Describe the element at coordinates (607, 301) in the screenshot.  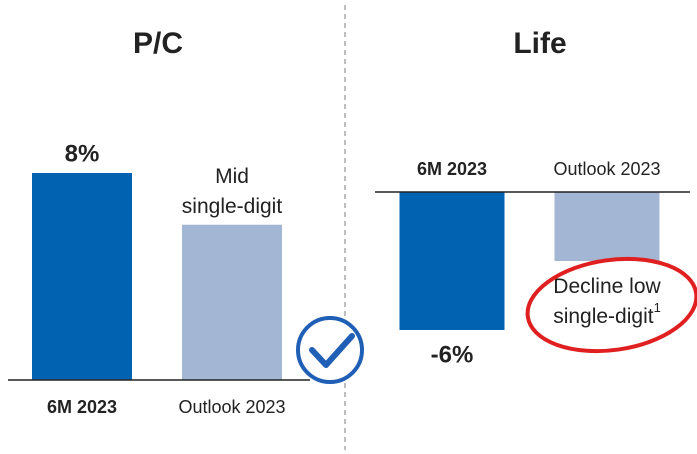
I see `value-label: Decline low single-digit1` at that location.